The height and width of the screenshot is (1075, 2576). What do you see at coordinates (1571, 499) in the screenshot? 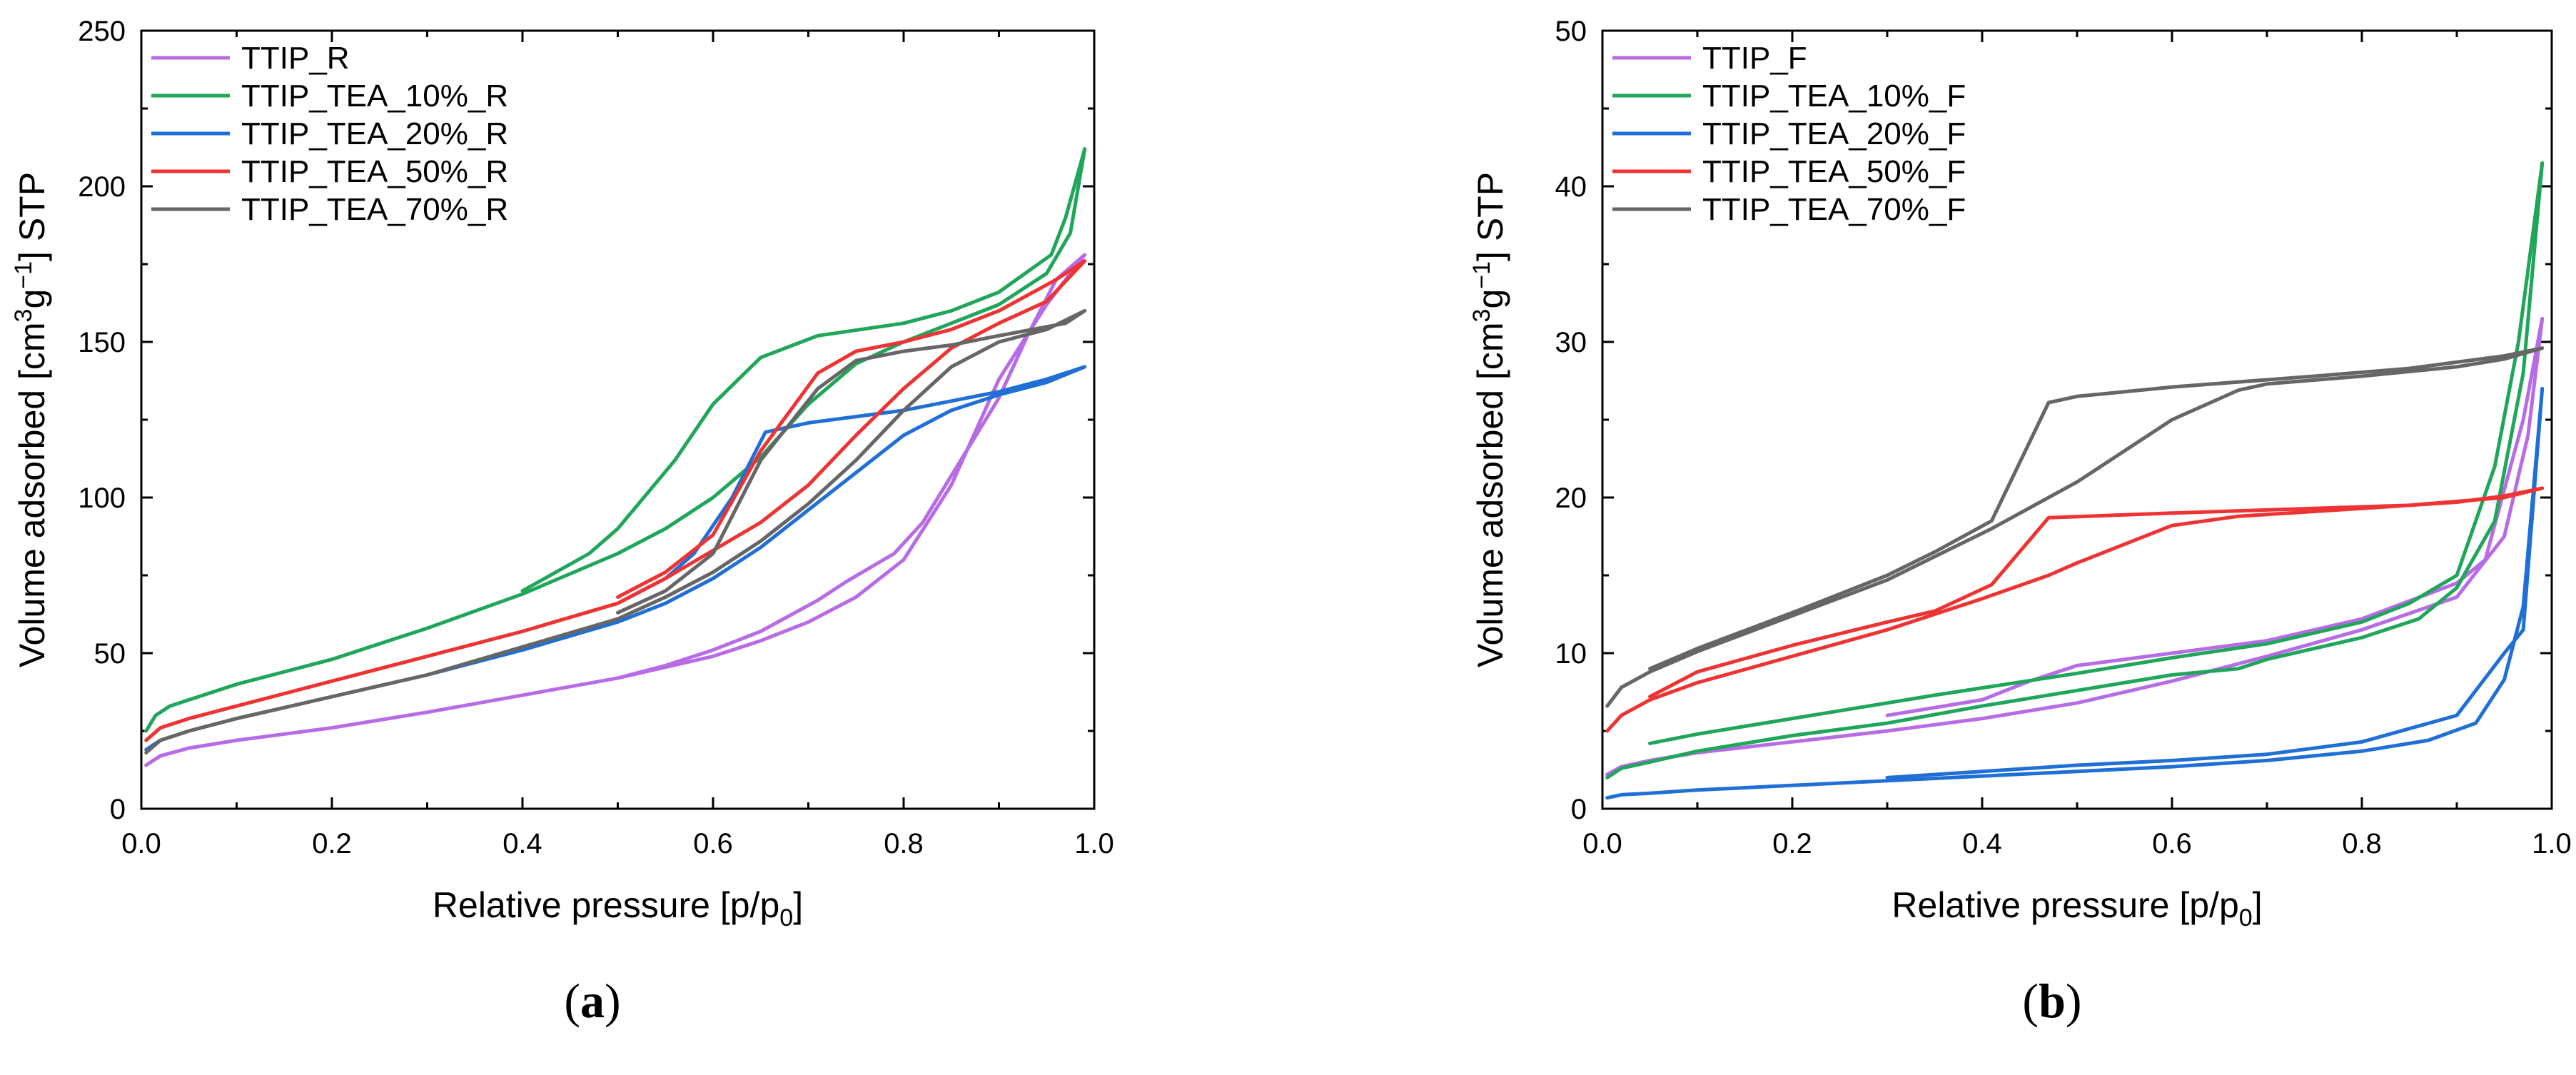
I see `y-tick-label: 20` at bounding box center [1571, 499].